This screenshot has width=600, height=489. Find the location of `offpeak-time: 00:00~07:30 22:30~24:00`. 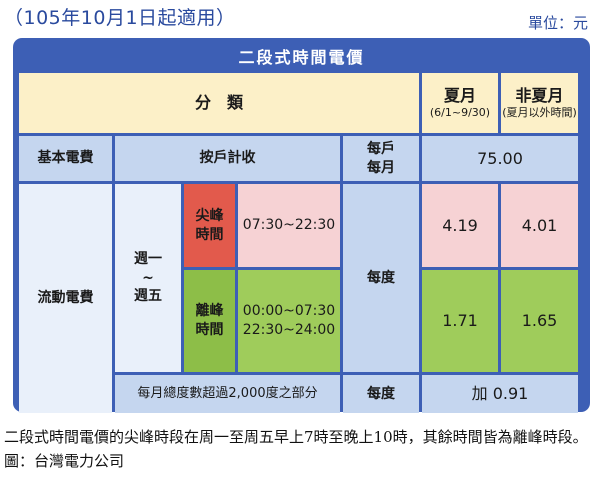

offpeak-time: 00:00~07:30 22:30~24:00 is located at coordinates (289, 321).